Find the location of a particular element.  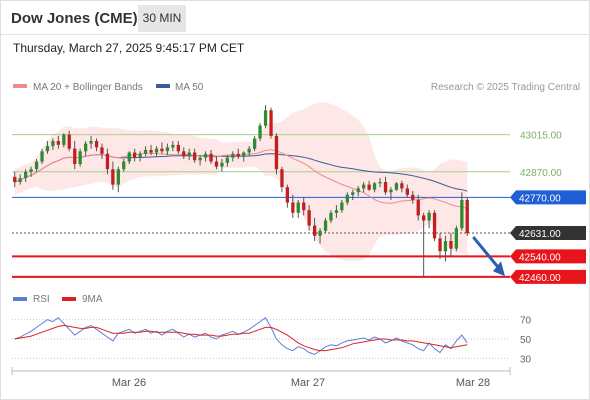

level-label-support: 42460.00 is located at coordinates (540, 278).